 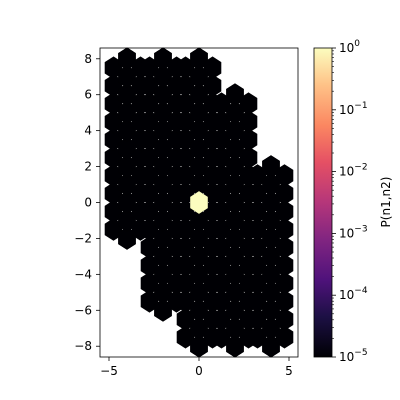 What do you see at coordinates (199, 371) in the screenshot?
I see `x-tick-label: 0` at bounding box center [199, 371].